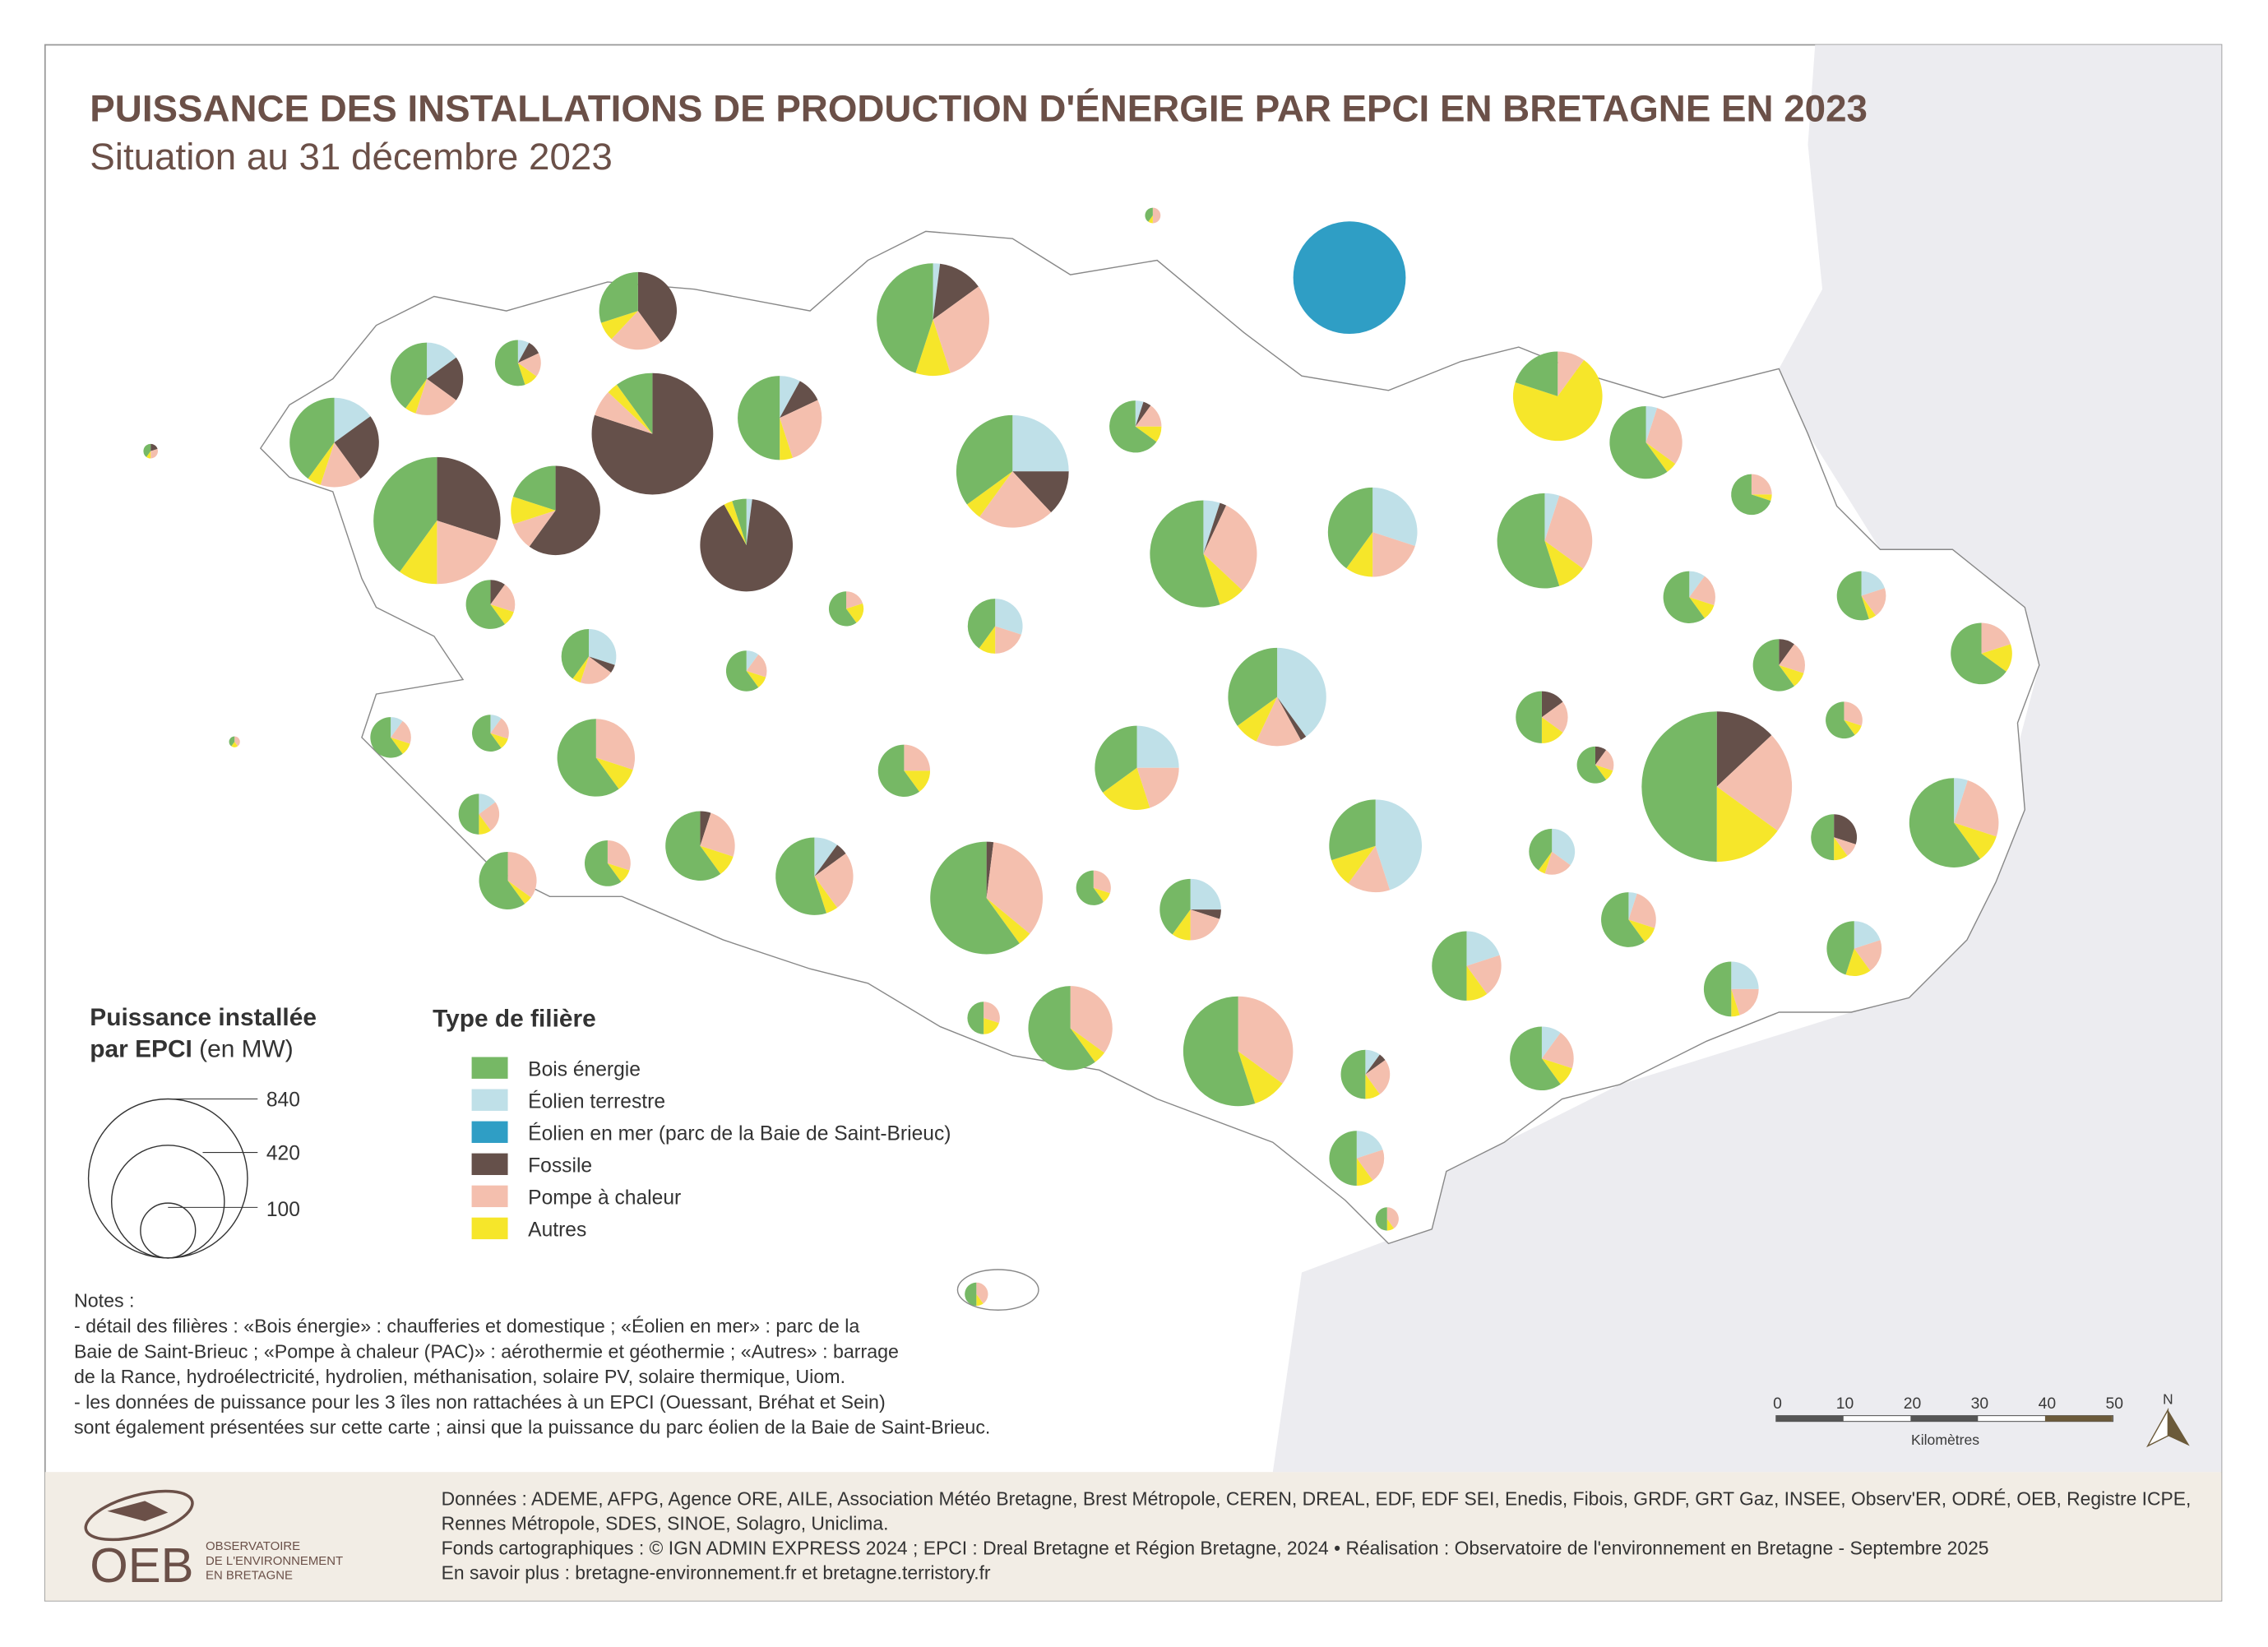 The image size is (2268, 1647). I want to click on logo-sub-3: EN BRETAGNE, so click(250, 1575).